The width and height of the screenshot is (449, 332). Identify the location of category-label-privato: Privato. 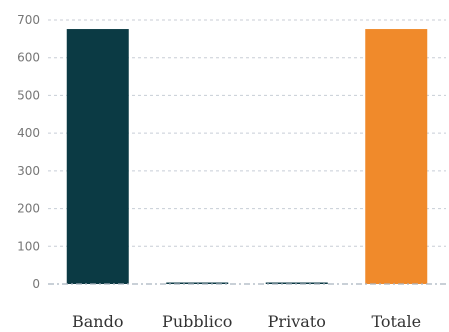
(297, 321).